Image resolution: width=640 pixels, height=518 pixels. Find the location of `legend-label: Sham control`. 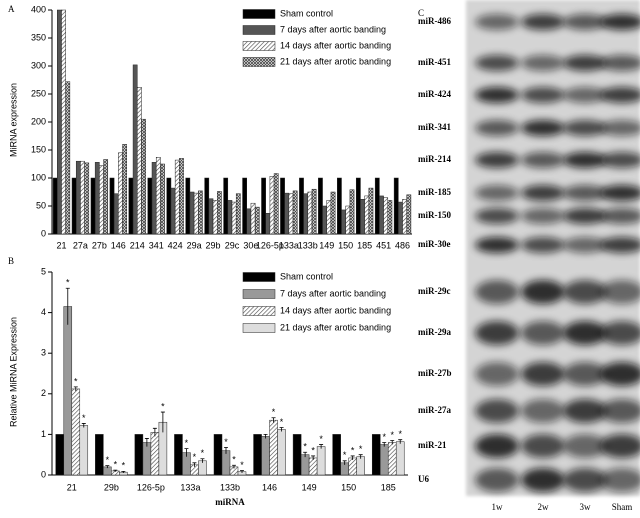

legend-label: Sham control is located at coordinates (306, 13).